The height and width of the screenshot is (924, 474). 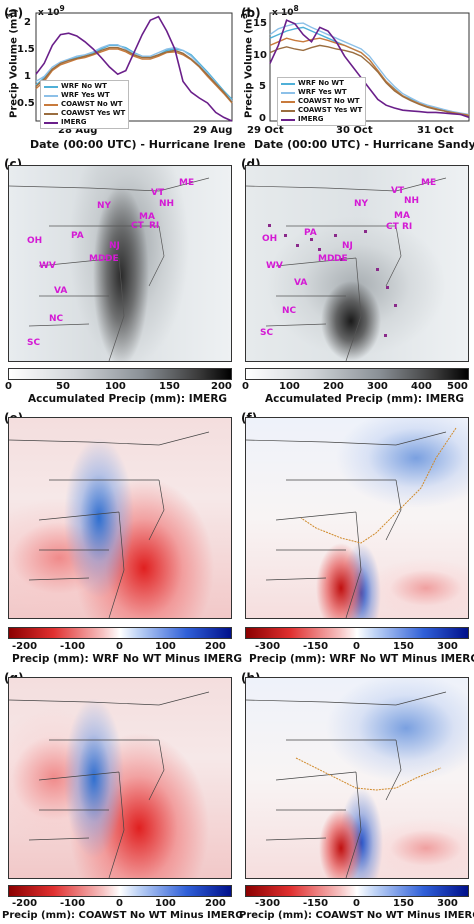 I want to click on x-axis-title-a: Date (00:00 UTC) - Hurricane Irene, so click(x=138, y=144).